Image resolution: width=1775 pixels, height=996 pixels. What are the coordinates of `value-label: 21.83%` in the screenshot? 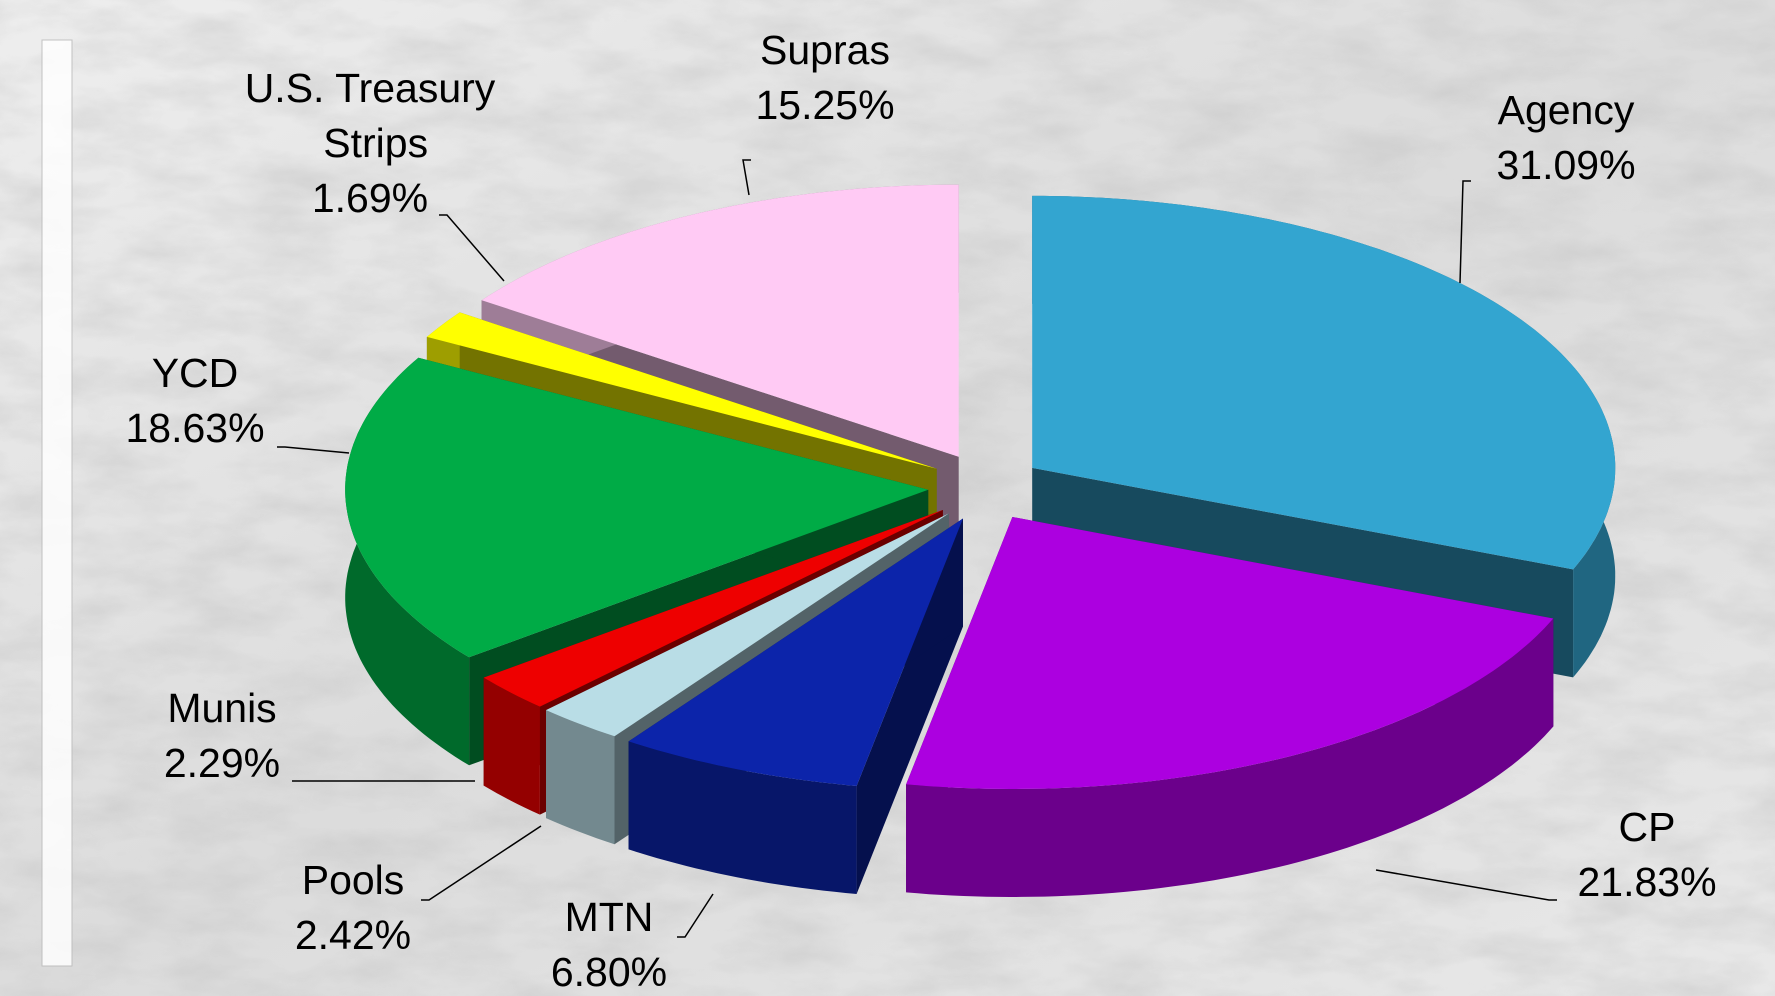 It's located at (1646, 882).